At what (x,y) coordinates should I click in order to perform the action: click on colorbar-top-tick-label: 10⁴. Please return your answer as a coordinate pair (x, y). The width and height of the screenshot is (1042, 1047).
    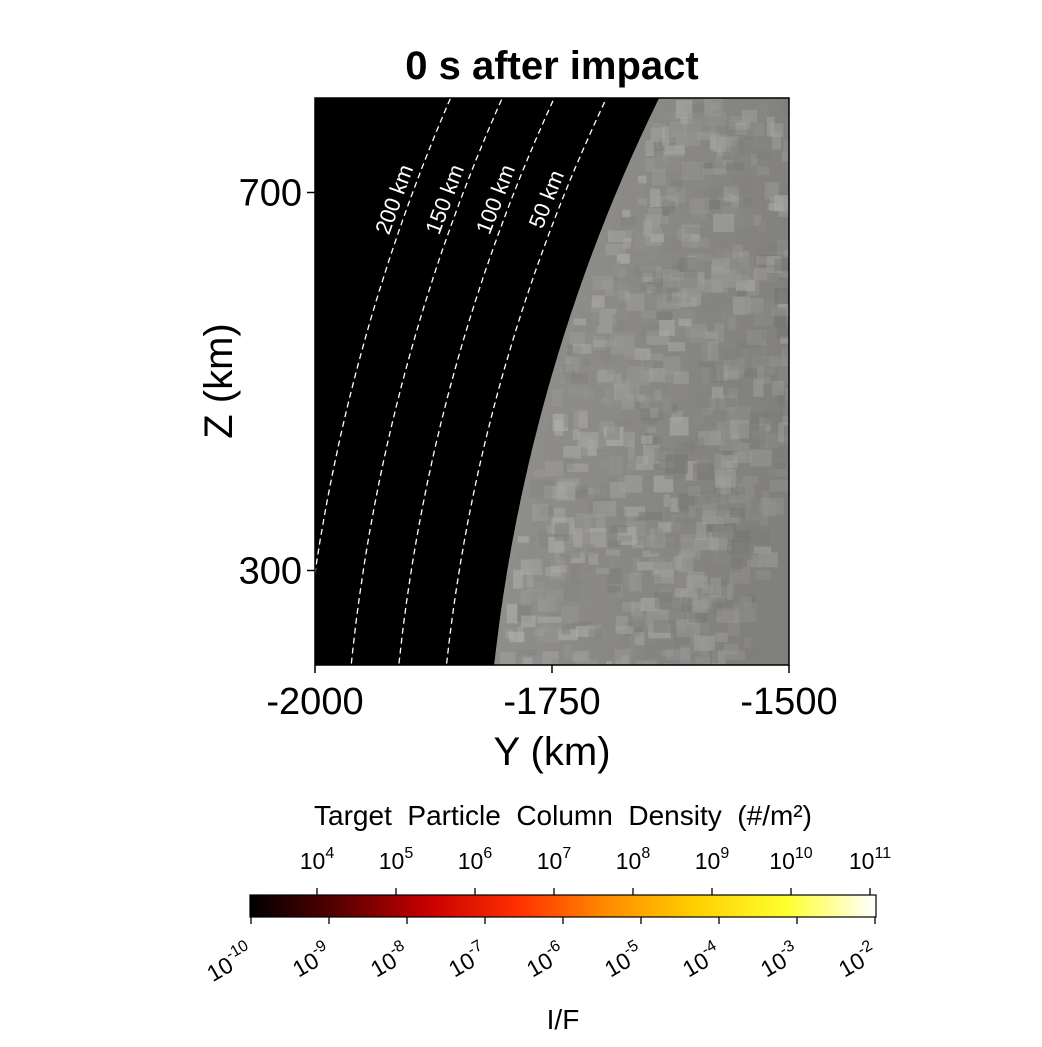
    Looking at the image, I should click on (317, 859).